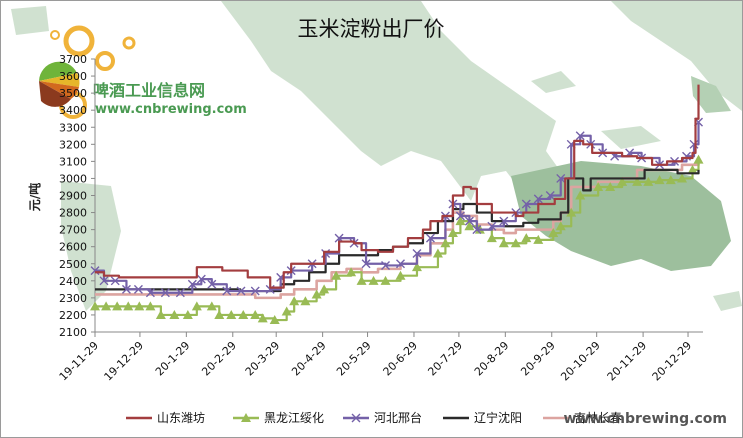  What do you see at coordinates (309, 359) in the screenshot?
I see `x-tick-label: 20-4-29` at bounding box center [309, 359].